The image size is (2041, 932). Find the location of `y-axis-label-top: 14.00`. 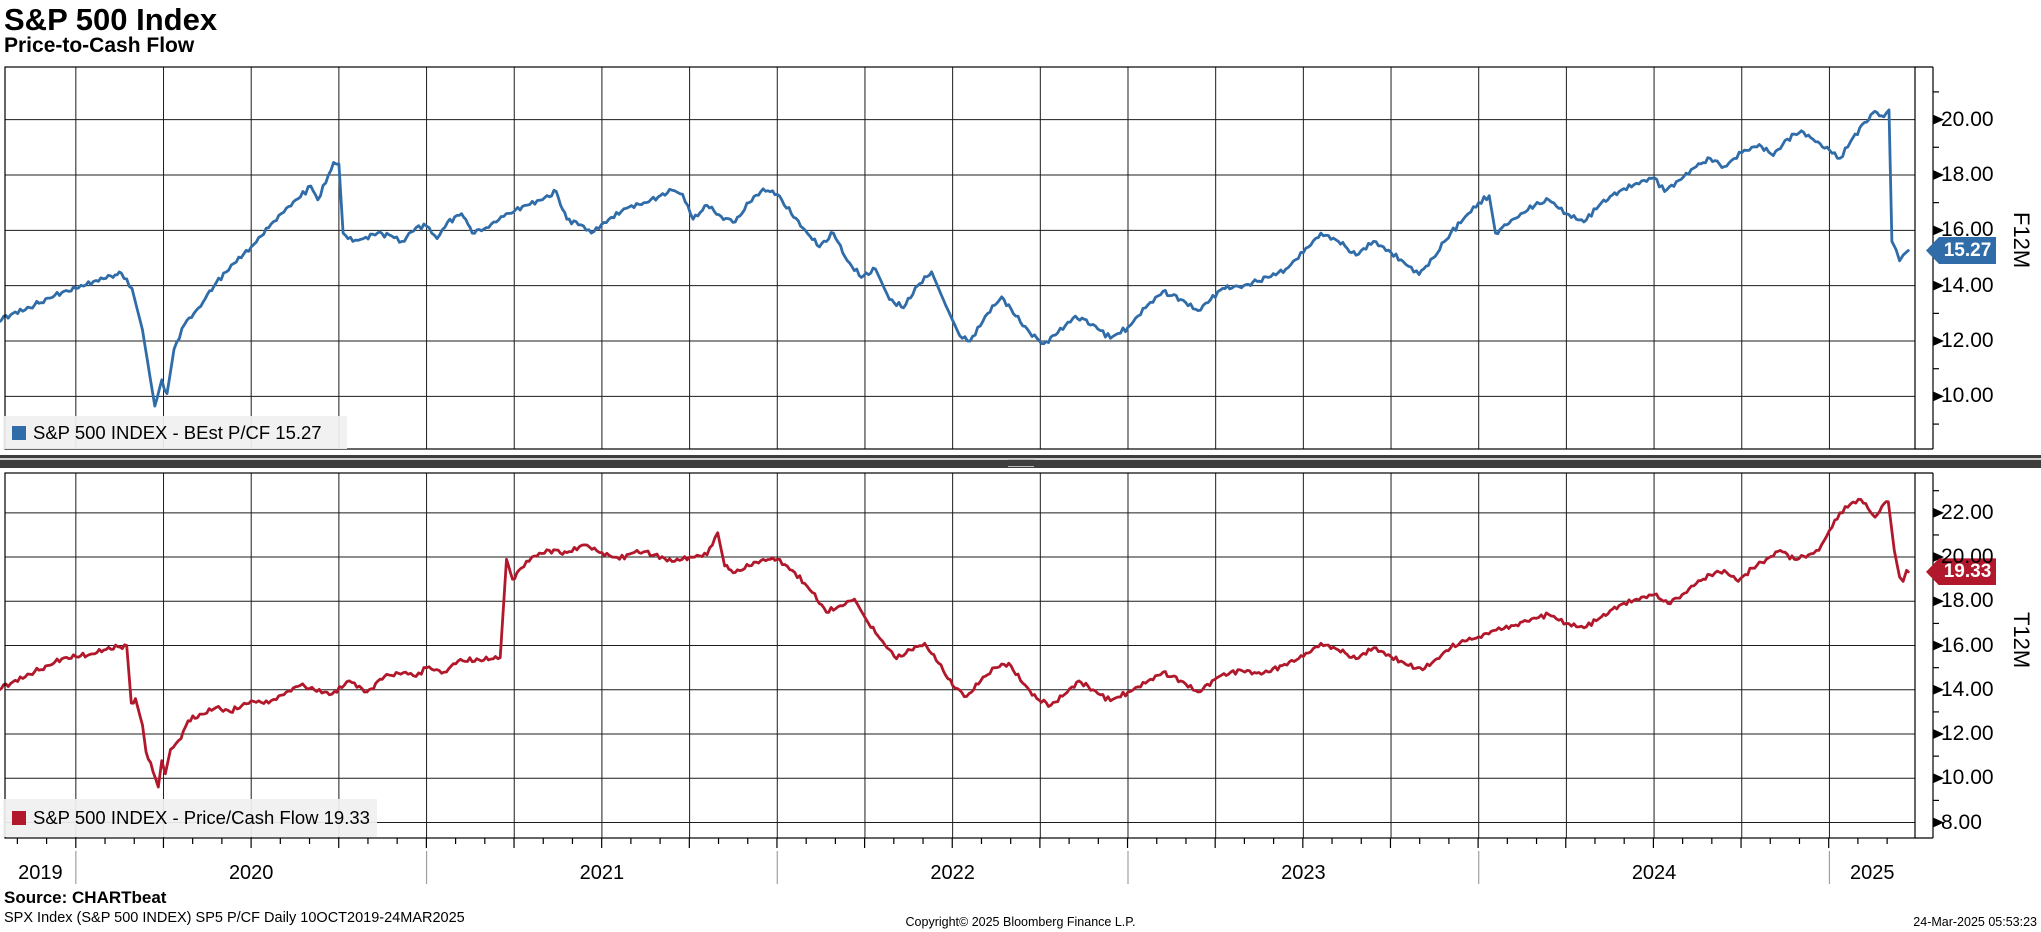

y-axis-label-top: 14.00 is located at coordinates (1967, 285).